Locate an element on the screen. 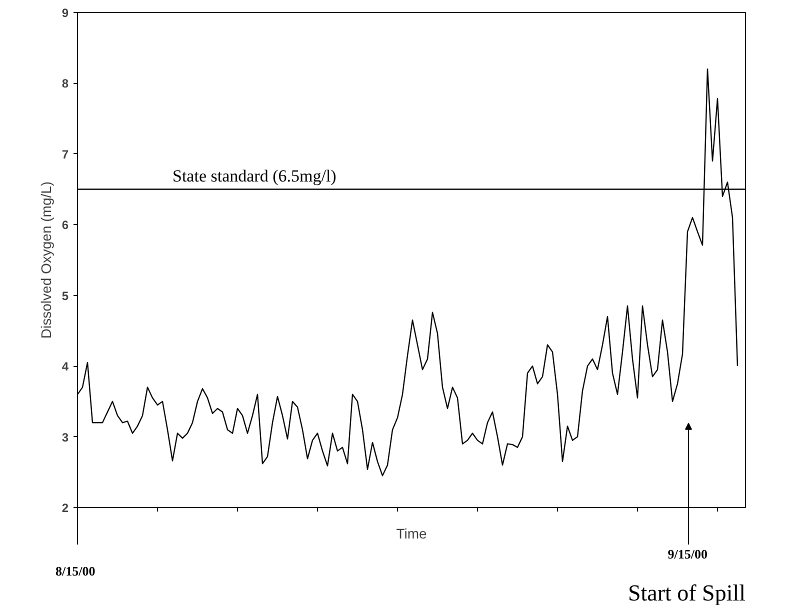  y-tick-label: 4 is located at coordinates (65, 367).